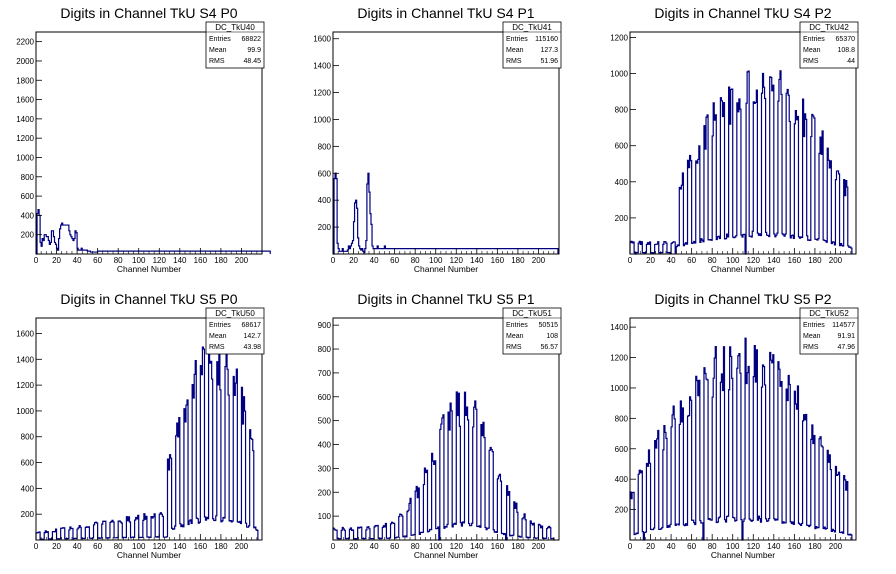 Image resolution: width=896 pixels, height=574 pixels. I want to click on stats-value: 68822, so click(252, 39).